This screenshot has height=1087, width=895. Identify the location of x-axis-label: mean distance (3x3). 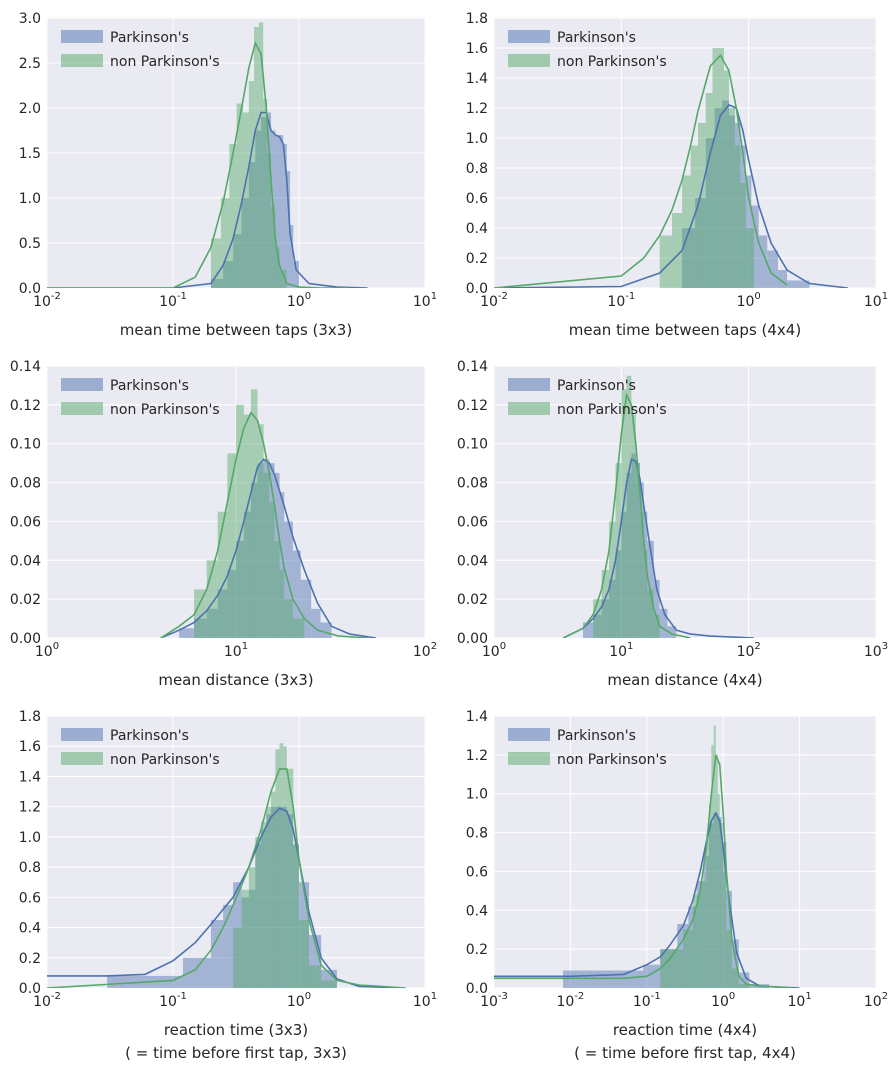
(235, 680).